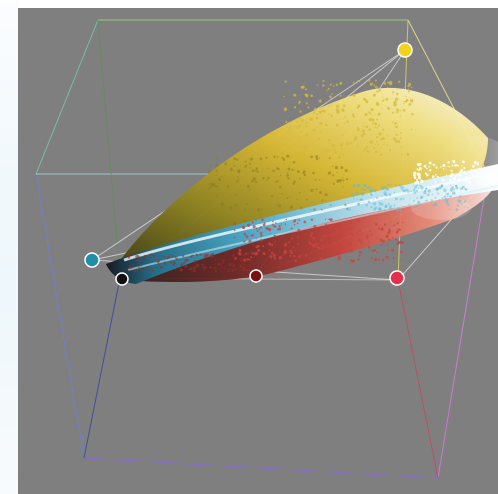  I want to click on handle-dark-red, so click(256, 276).